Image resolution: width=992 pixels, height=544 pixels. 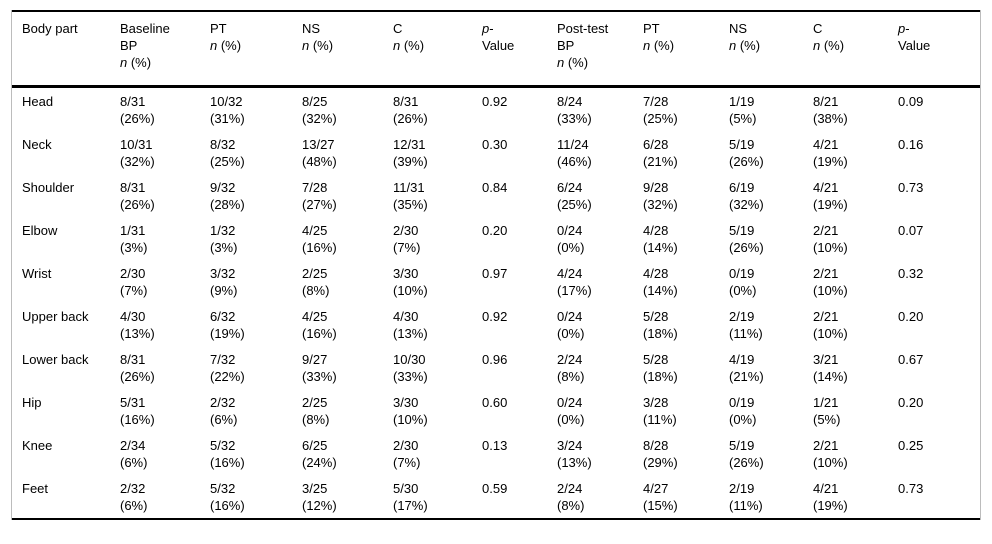 I want to click on header-line: PT, so click(x=218, y=28).